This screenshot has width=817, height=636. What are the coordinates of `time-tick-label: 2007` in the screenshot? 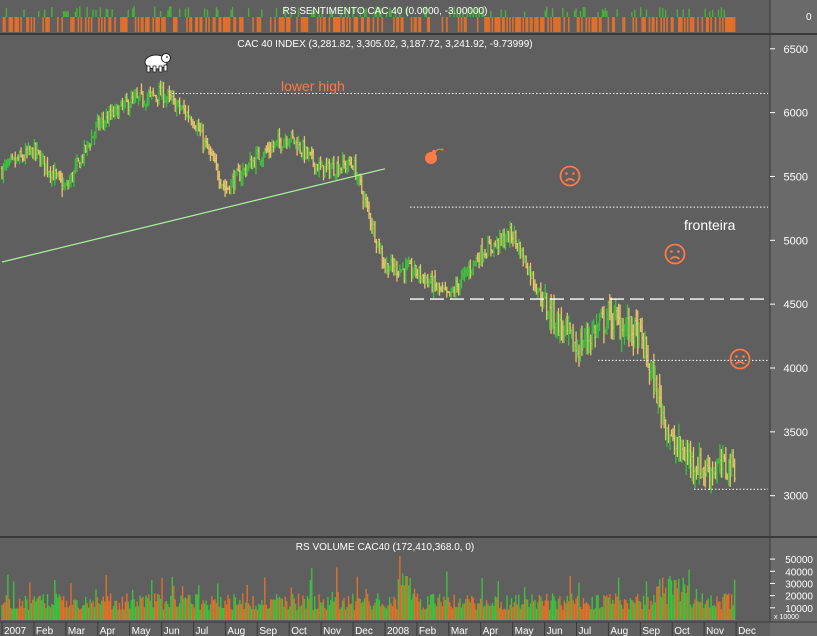 It's located at (15, 631).